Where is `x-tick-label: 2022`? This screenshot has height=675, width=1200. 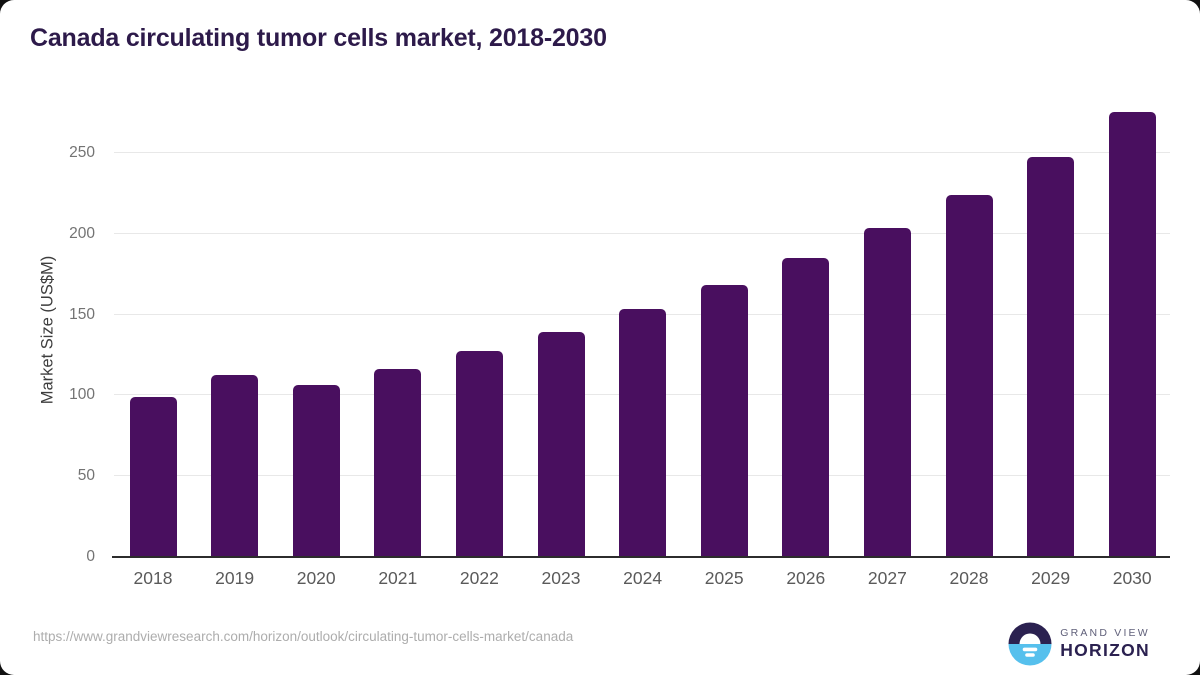 x-tick-label: 2022 is located at coordinates (479, 578).